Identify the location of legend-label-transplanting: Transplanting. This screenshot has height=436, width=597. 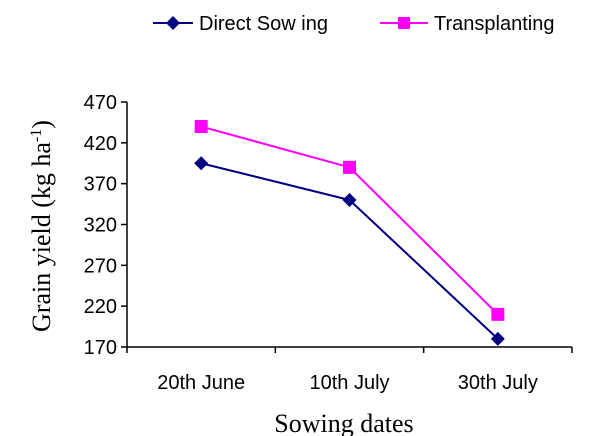
(494, 24).